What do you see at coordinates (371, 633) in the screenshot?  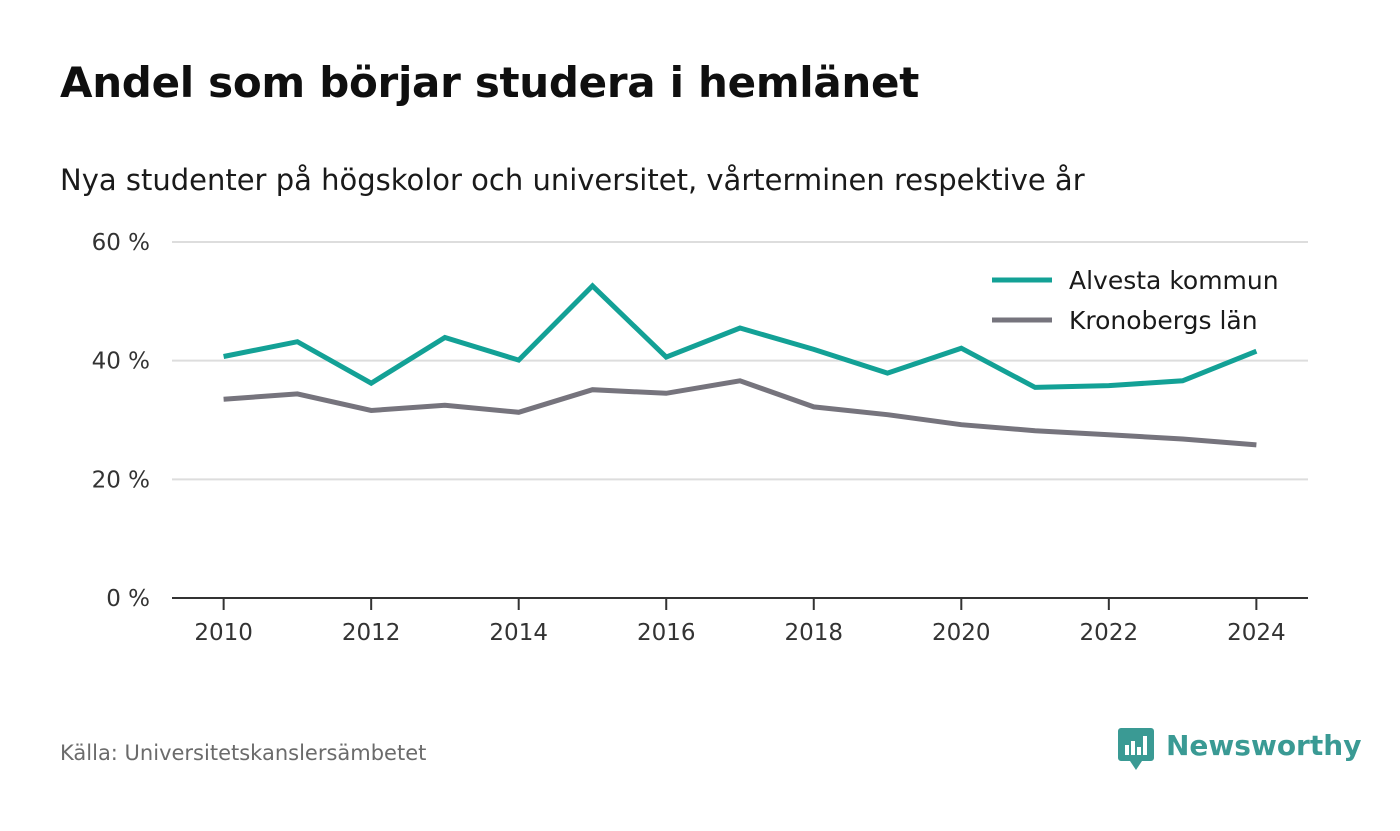 I see `x-tick-label: 2012` at bounding box center [371, 633].